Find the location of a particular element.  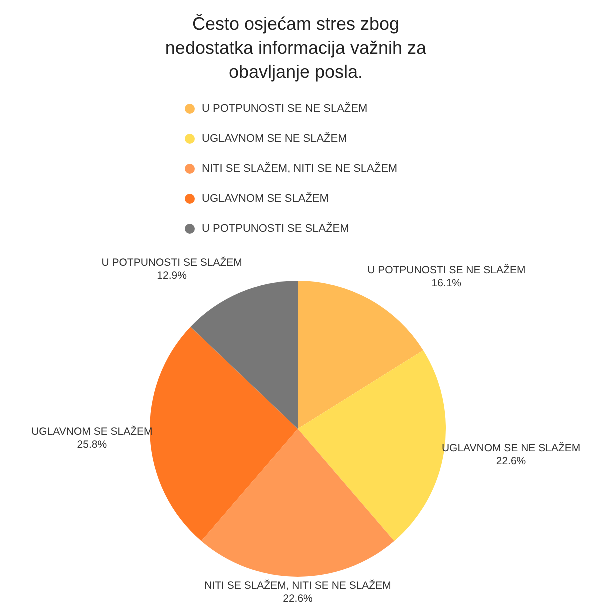

legend-label: UGLAVNOM SE SLAŽEM is located at coordinates (265, 199).